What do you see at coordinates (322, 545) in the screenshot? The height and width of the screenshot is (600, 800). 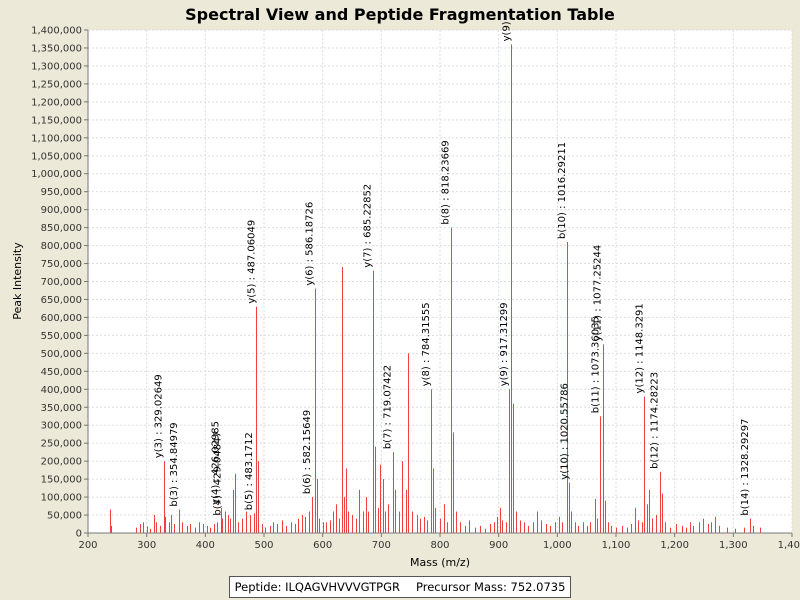 I see `x-tick-label: 600` at bounding box center [322, 545].